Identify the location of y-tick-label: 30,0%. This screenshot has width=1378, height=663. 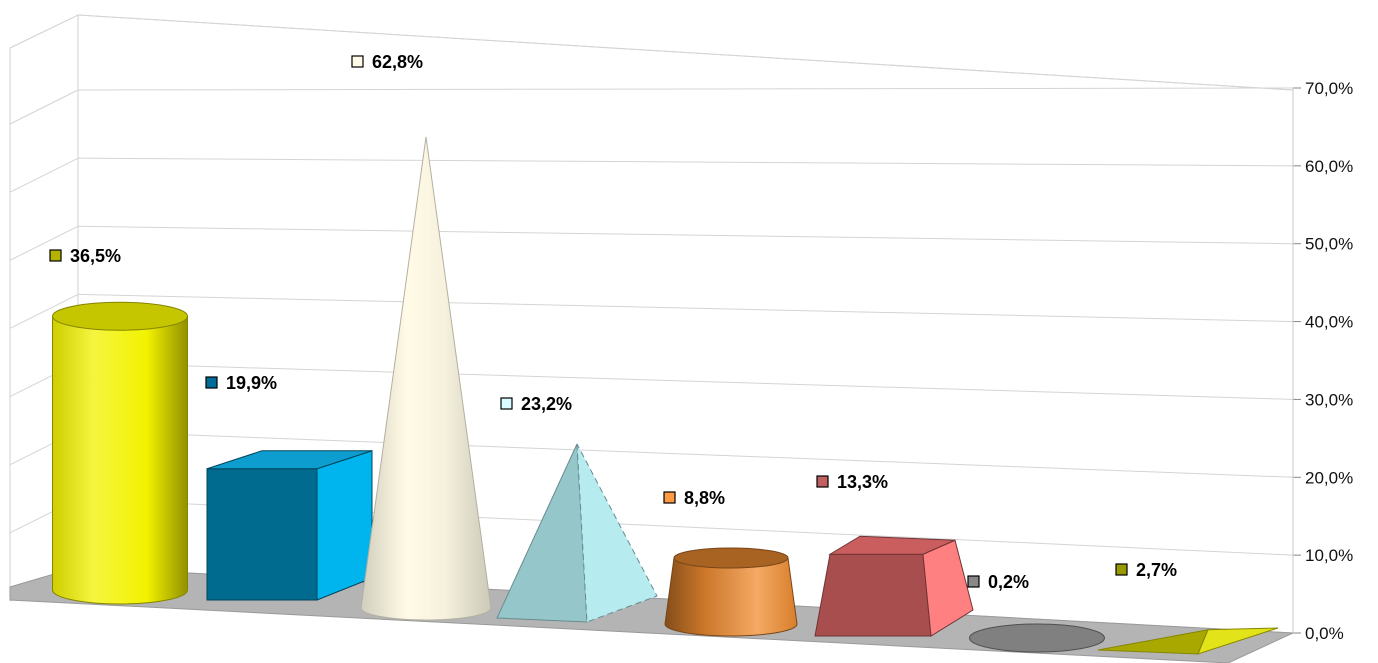
(1329, 399).